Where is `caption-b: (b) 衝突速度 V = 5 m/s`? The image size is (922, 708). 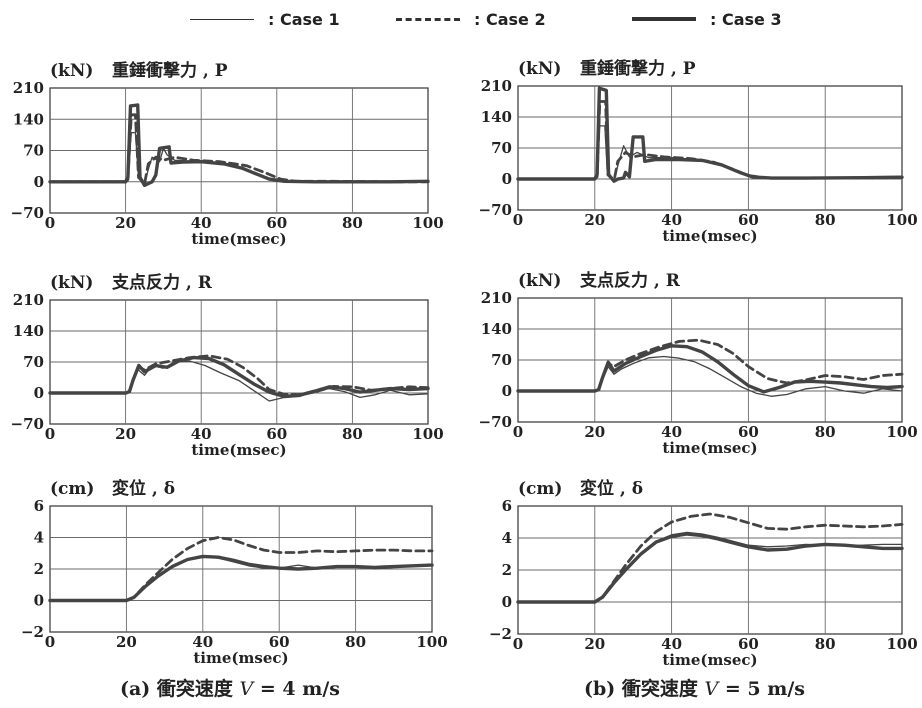
caption-b: (b) 衝突速度 V = 5 m/s is located at coordinates (694, 687).